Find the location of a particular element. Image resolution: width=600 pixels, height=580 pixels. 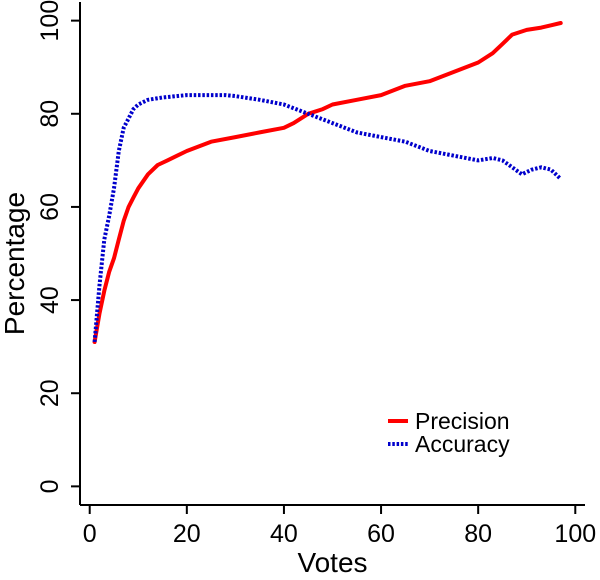

x-tick-label: 100 is located at coordinates (575, 534).